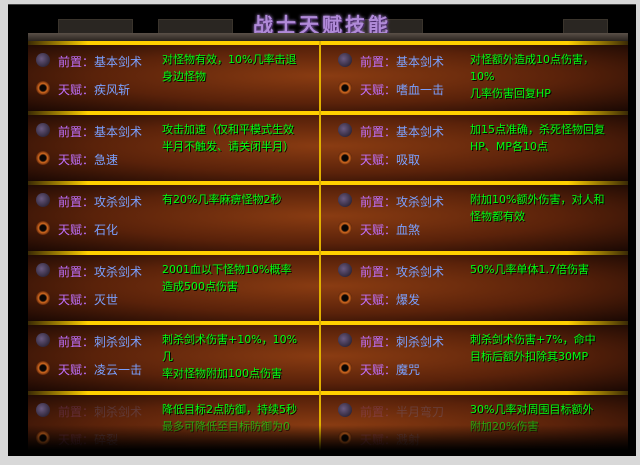  I want to click on desc-line: 身边怪物, so click(184, 76).